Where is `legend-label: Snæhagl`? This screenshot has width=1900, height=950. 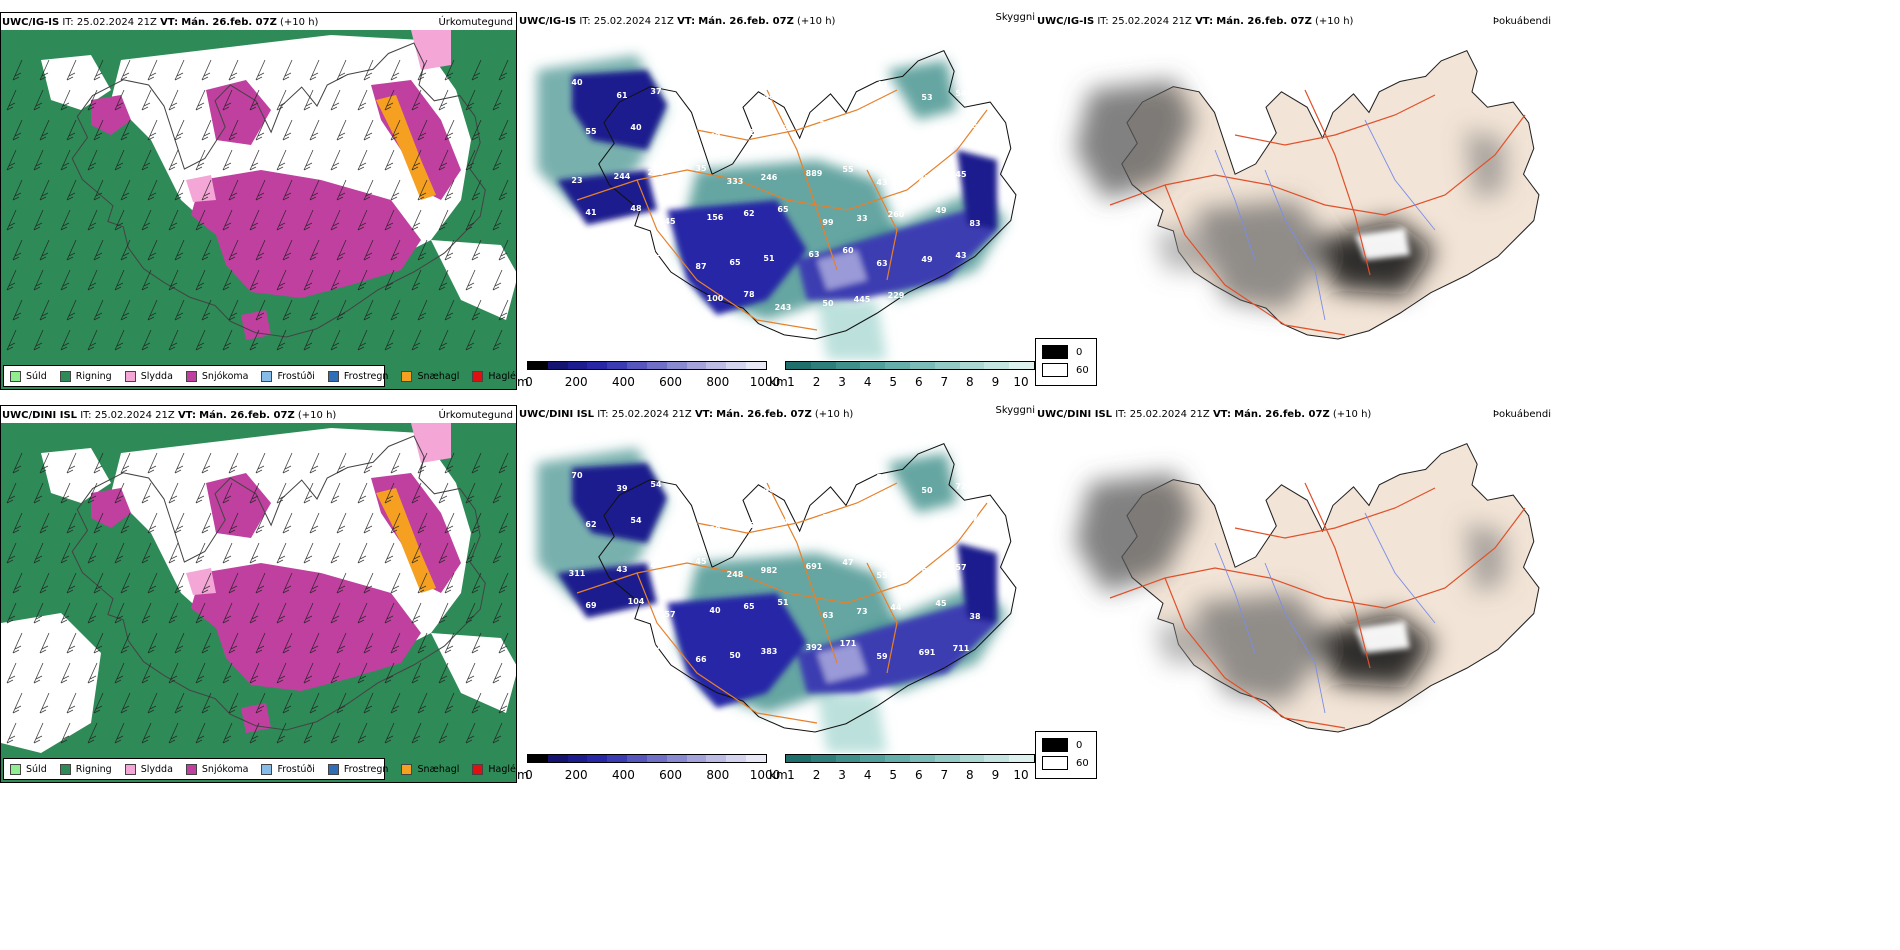 legend-label: Snæhagl is located at coordinates (438, 376).